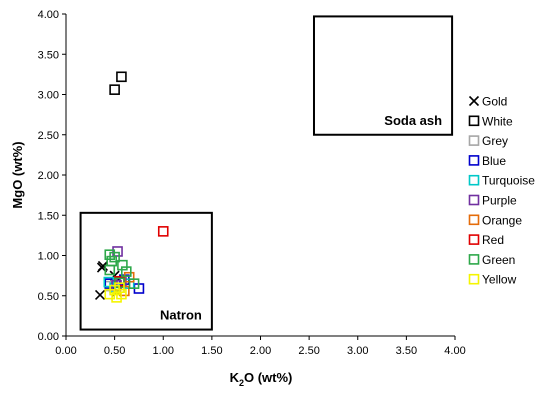 This screenshot has width=550, height=405. I want to click on y-tick-label: 2.00, so click(48, 176).